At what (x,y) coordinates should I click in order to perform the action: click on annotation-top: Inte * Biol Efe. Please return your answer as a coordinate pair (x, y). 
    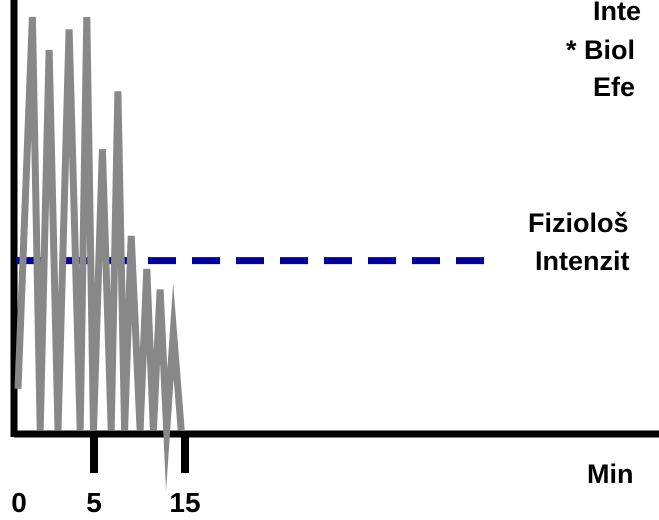
    Looking at the image, I should click on (603, 51).